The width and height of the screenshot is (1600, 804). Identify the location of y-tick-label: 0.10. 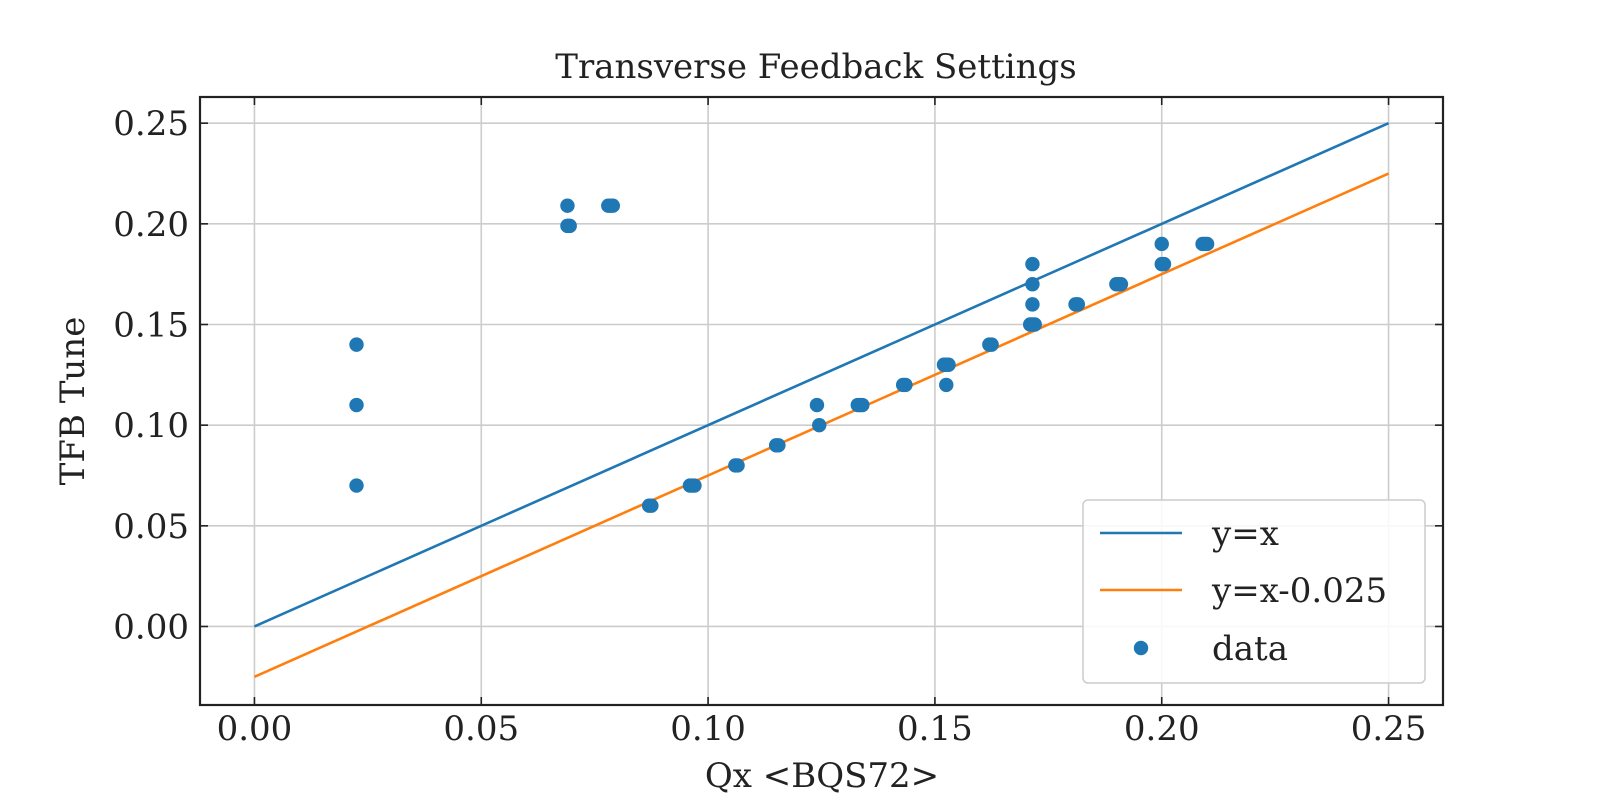
(151, 426).